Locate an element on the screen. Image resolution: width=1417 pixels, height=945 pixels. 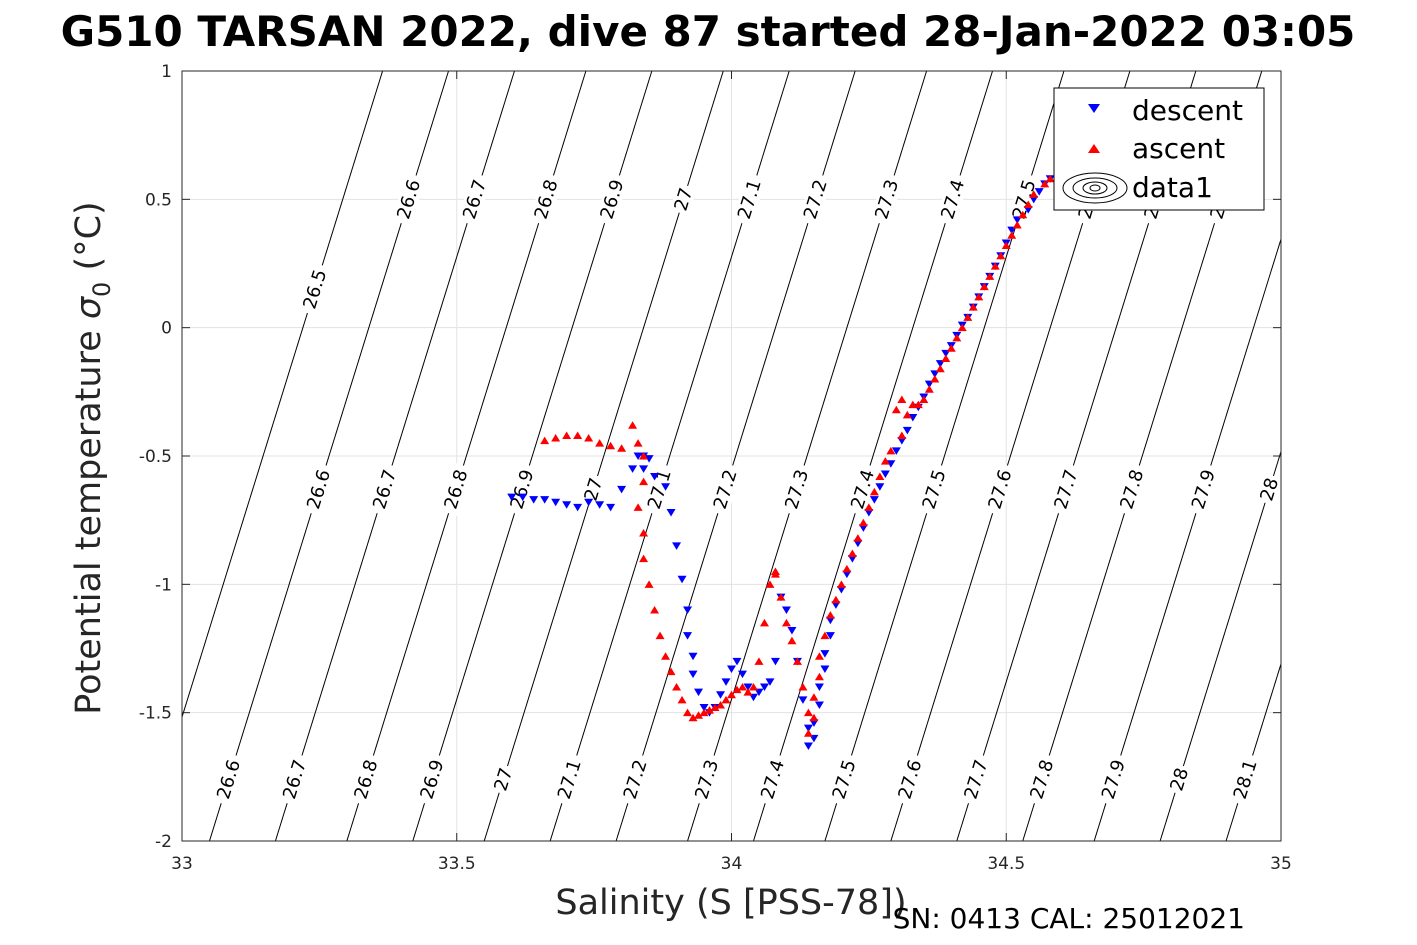
y-tick-label: 1 is located at coordinates (166, 72).